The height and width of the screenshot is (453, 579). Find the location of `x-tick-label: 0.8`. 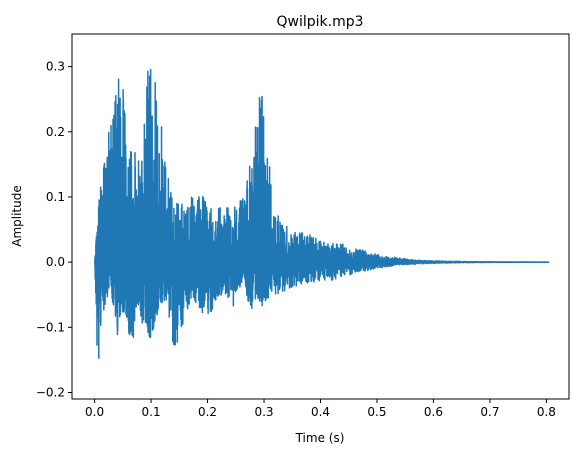

x-tick-label: 0.8 is located at coordinates (546, 412).